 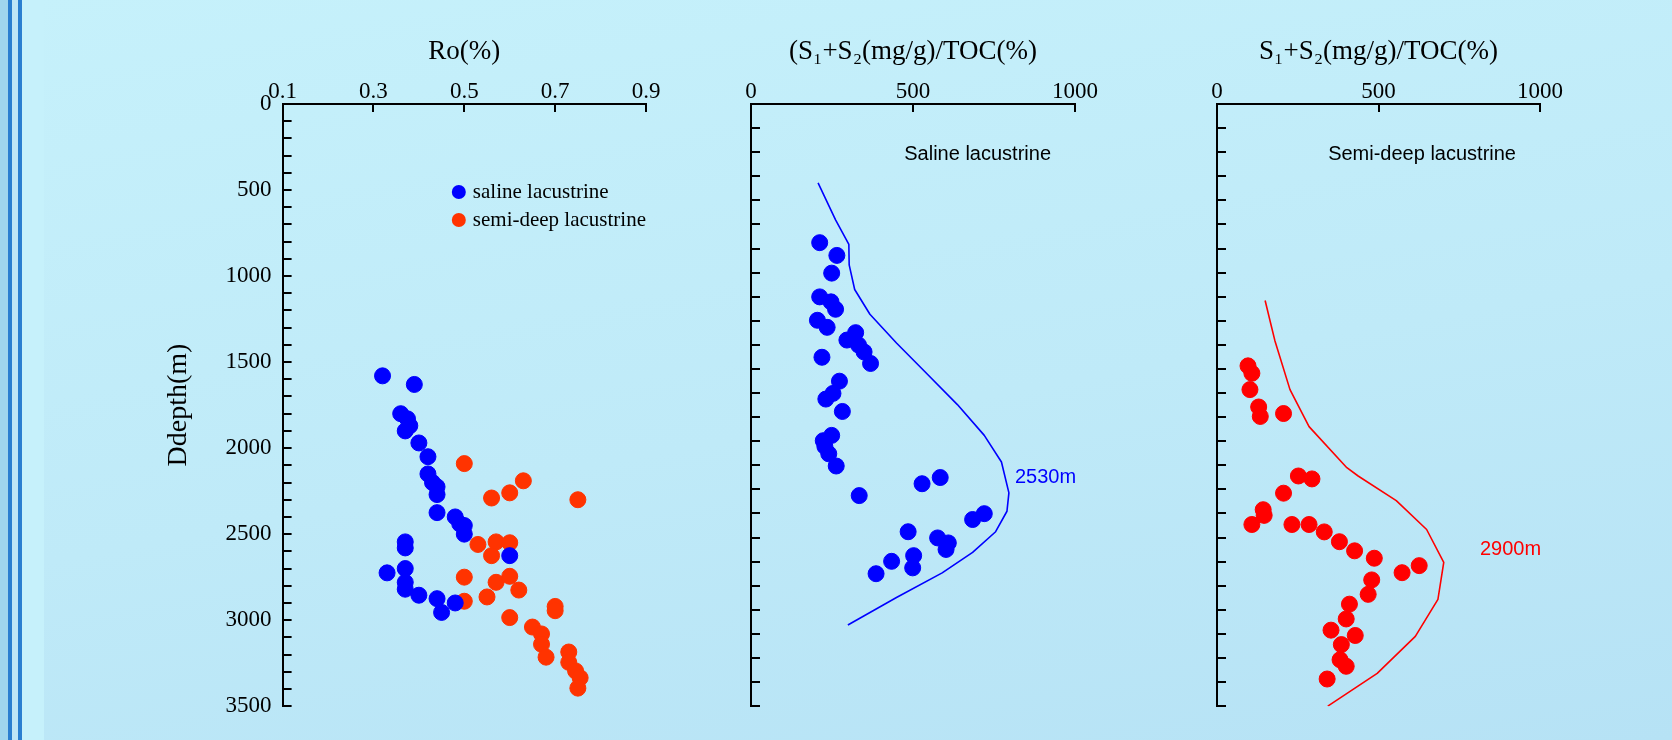 I want to click on annotation: 2900m, so click(x=1511, y=548).